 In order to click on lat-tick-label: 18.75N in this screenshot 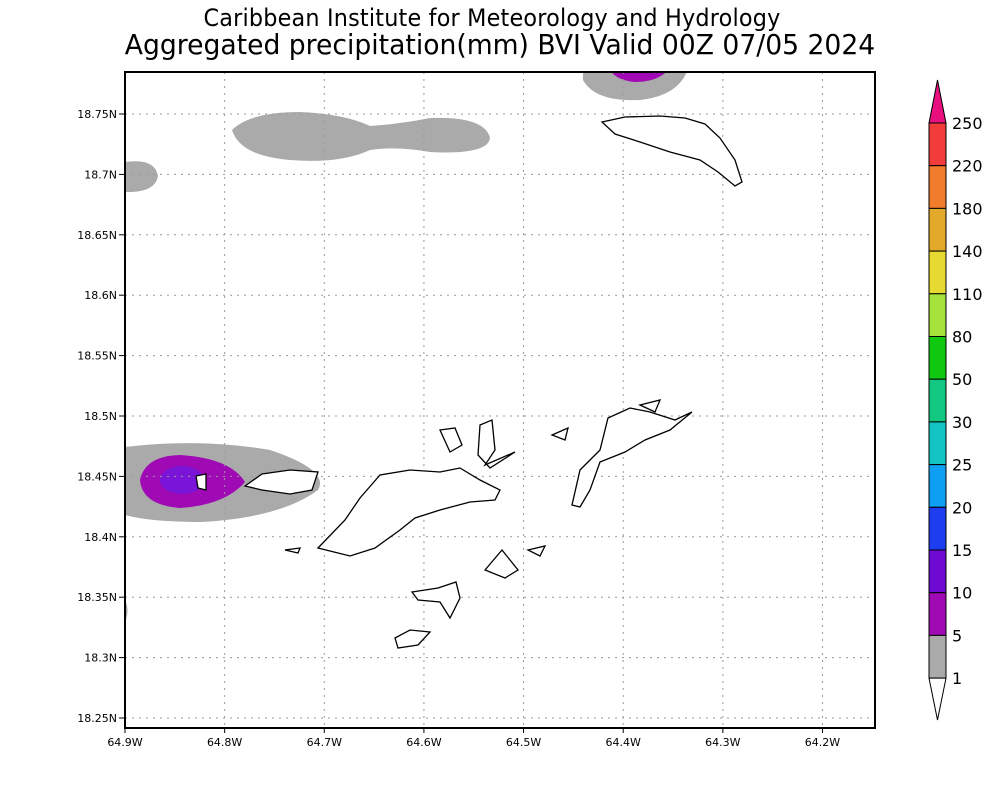, I will do `click(97, 114)`.